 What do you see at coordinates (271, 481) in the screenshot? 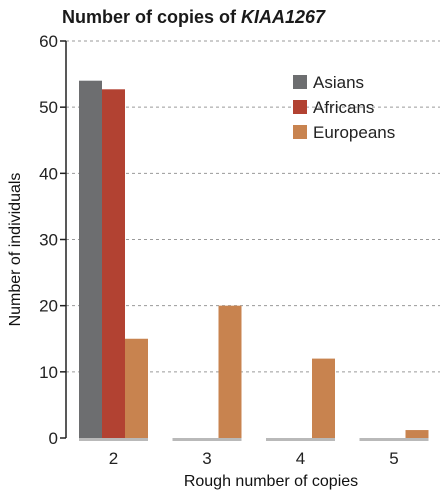
I see `x-axis-title: Rough number of copies` at bounding box center [271, 481].